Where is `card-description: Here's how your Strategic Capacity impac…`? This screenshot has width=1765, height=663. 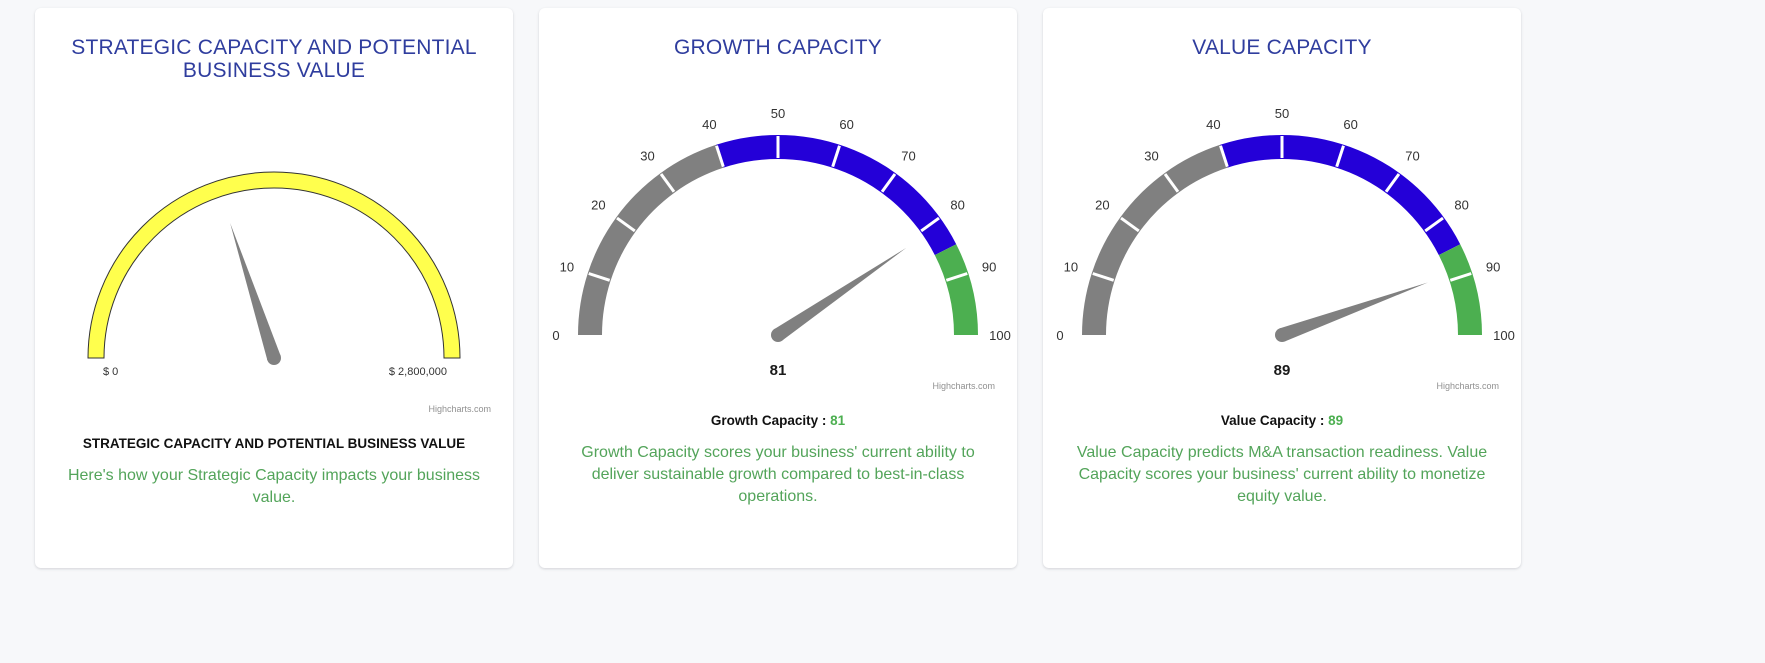
card-description: Here's how your Strategic Capacity impac… is located at coordinates (274, 486).